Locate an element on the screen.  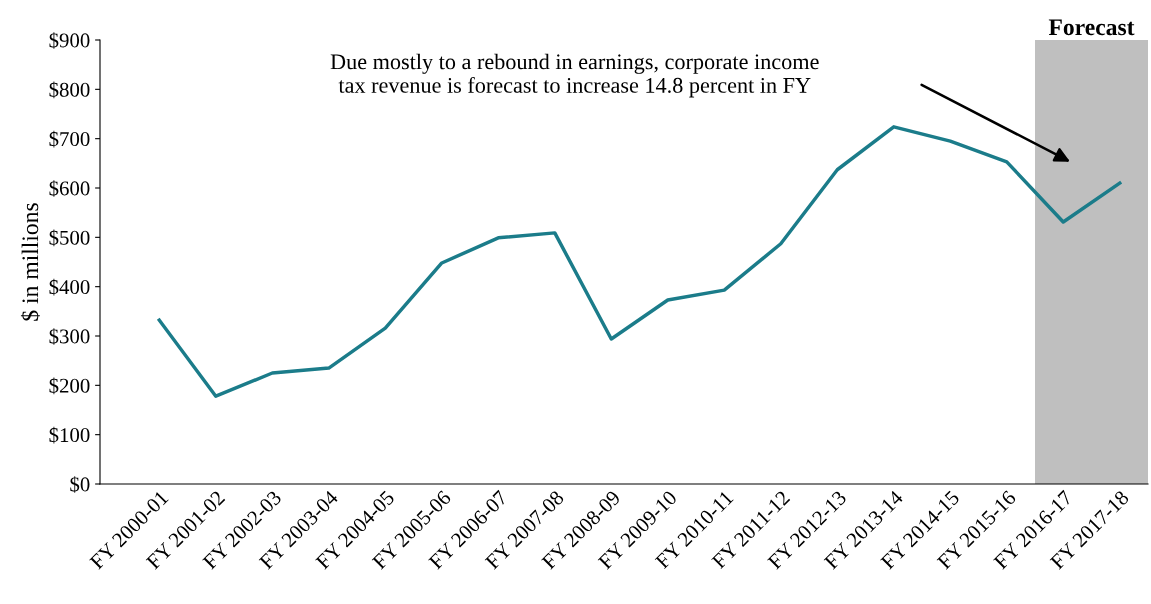
y-tick-label: $600 is located at coordinates (69, 188).